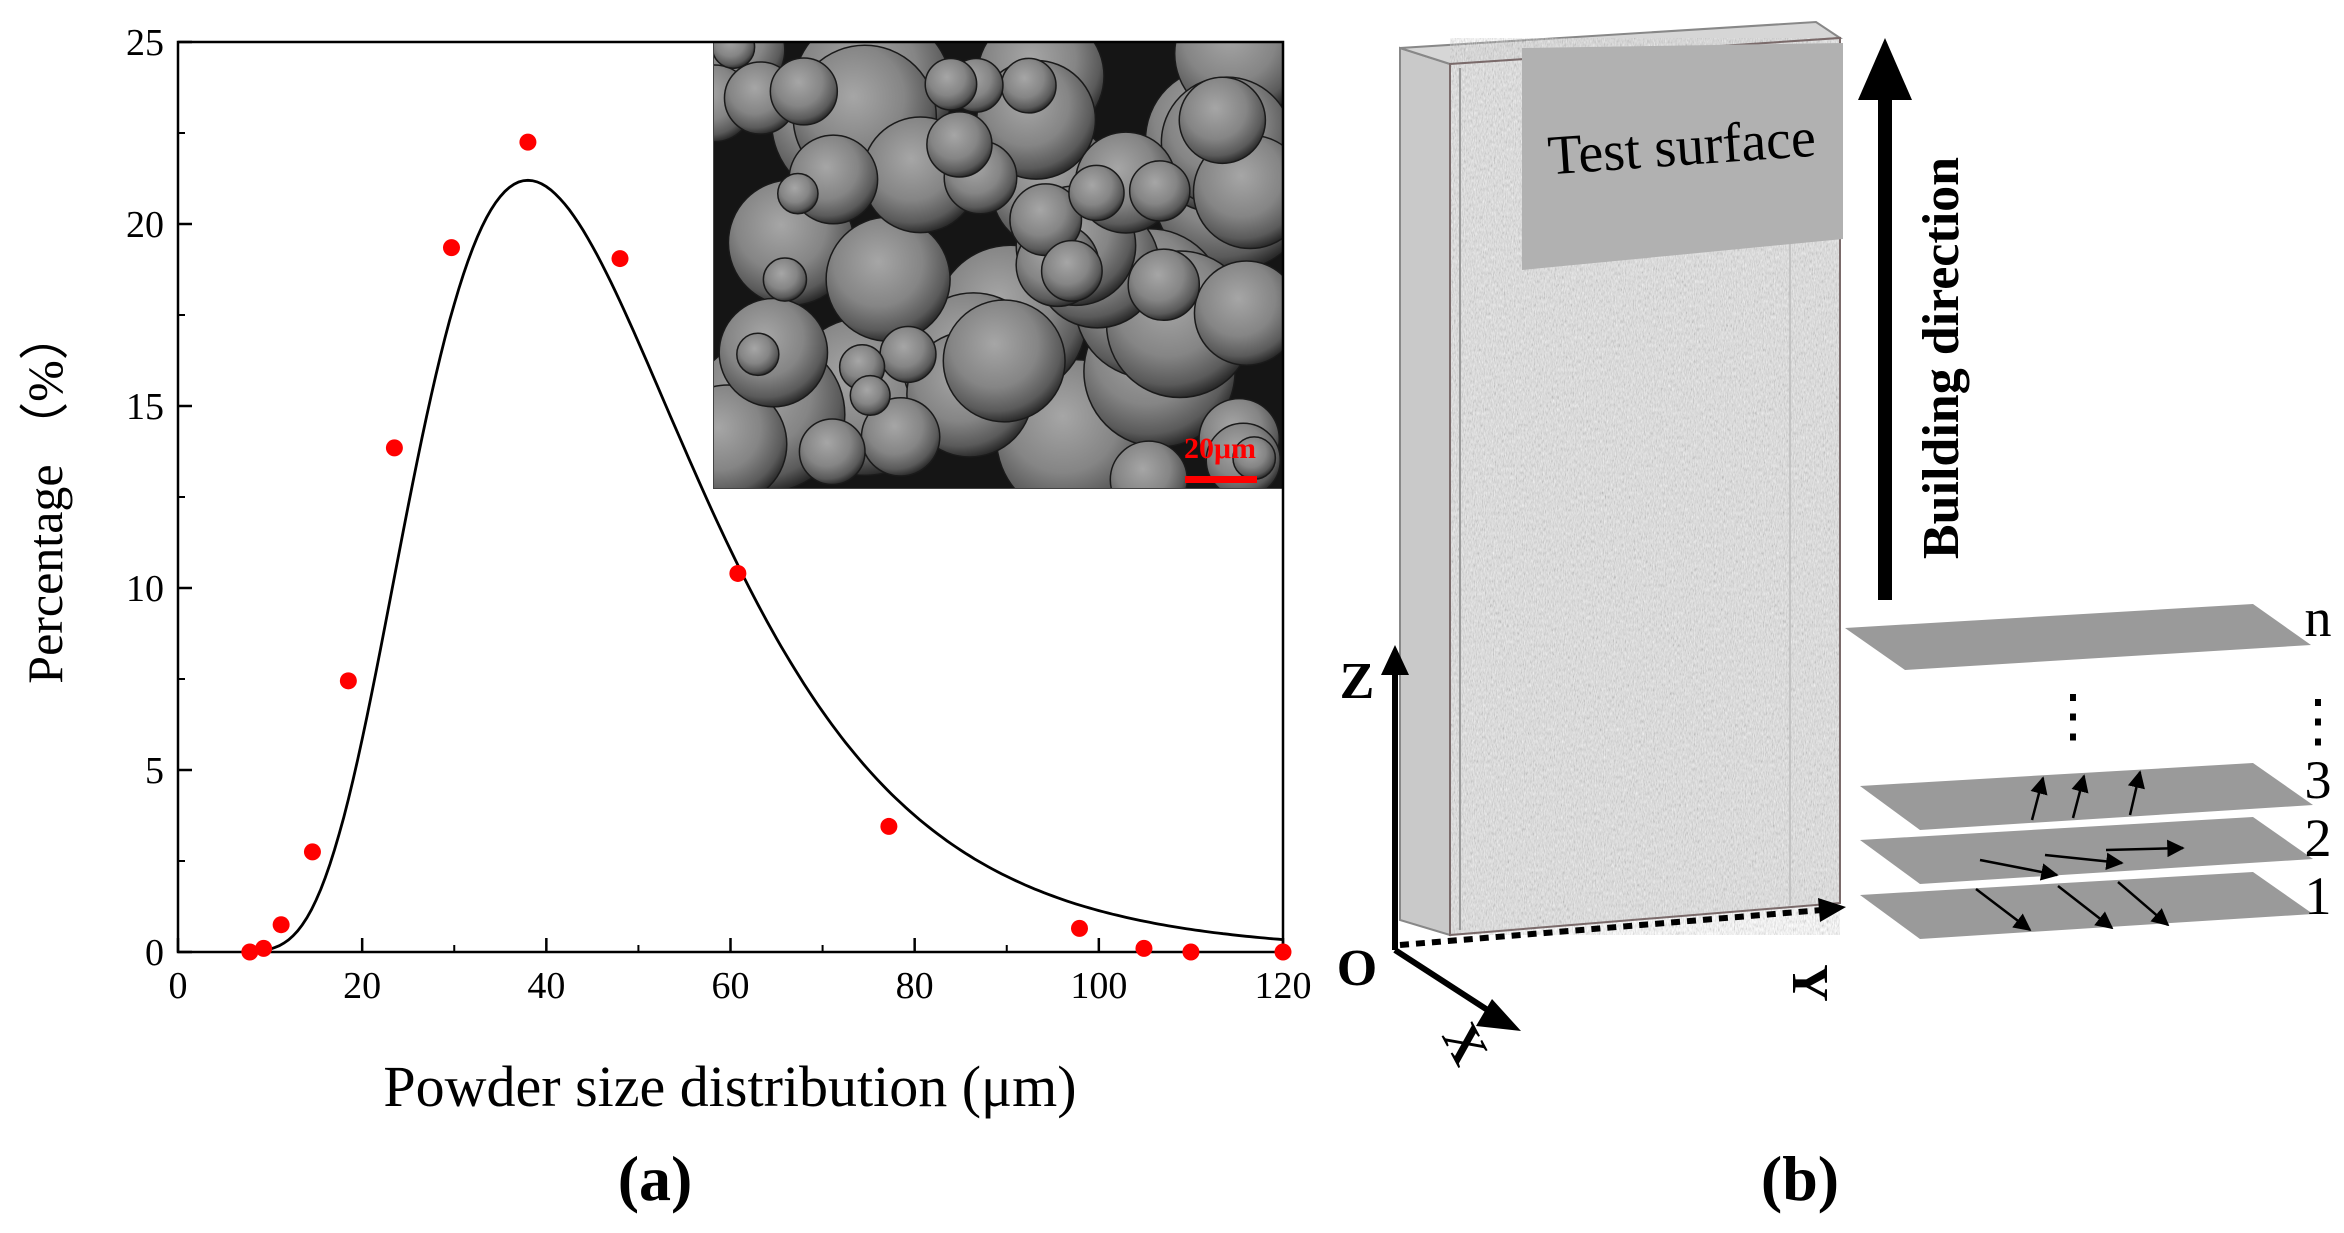 The width and height of the screenshot is (2344, 1233). I want to click on x-tick-label: 100, so click(1098, 986).